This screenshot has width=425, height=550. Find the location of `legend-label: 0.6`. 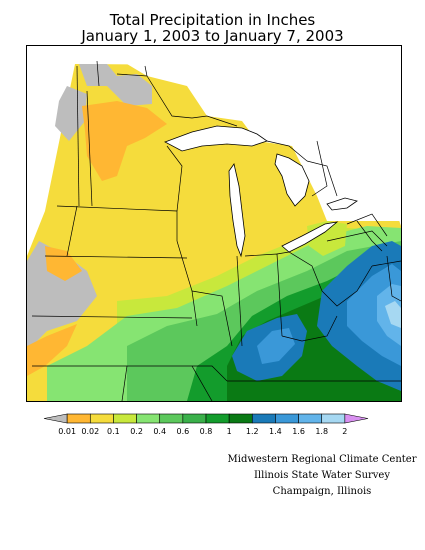

legend-label: 0.6 is located at coordinates (182, 431).